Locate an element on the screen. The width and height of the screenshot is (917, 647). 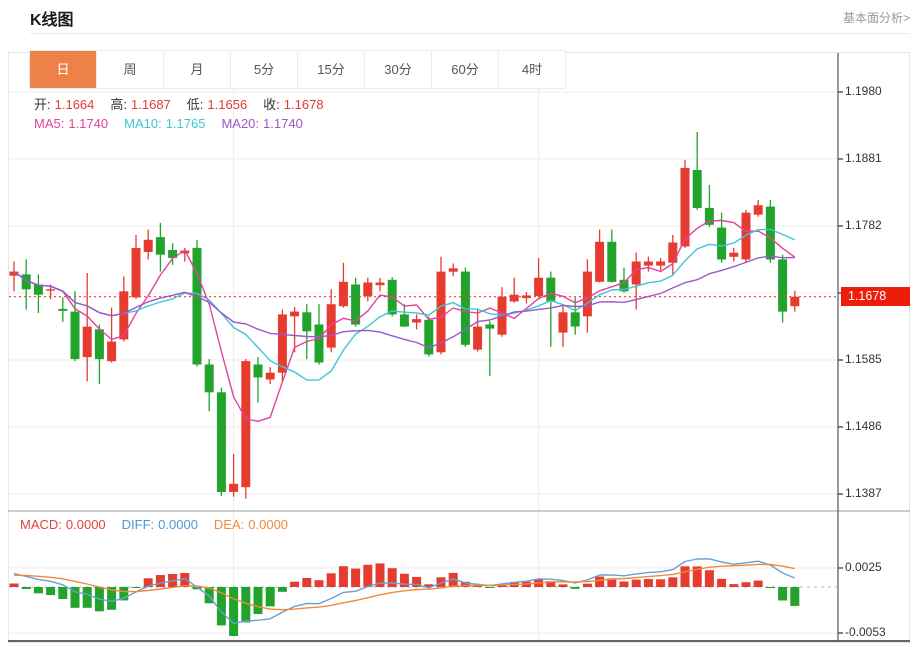
diff-value: 0.0000 is located at coordinates (178, 524).